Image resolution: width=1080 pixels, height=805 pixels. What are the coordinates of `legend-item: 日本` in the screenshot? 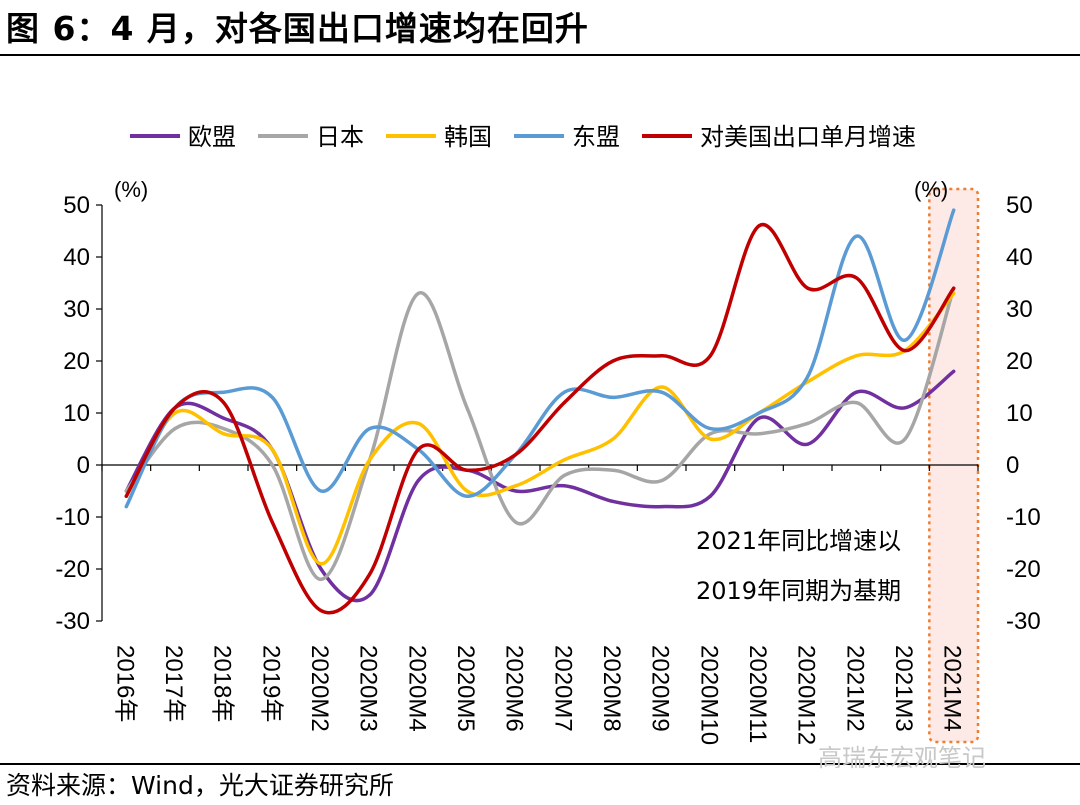 It's located at (311, 137).